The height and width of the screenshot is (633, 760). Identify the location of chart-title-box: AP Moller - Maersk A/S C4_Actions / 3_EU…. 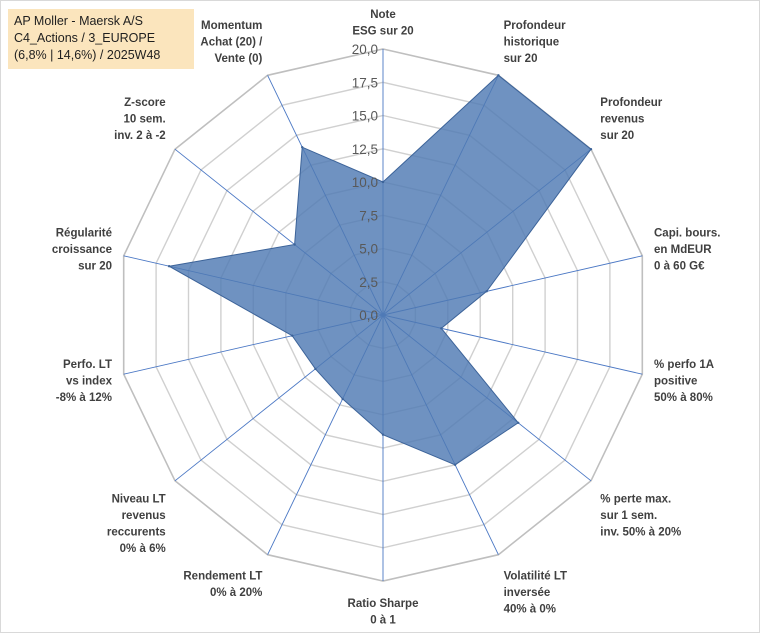
(101, 39).